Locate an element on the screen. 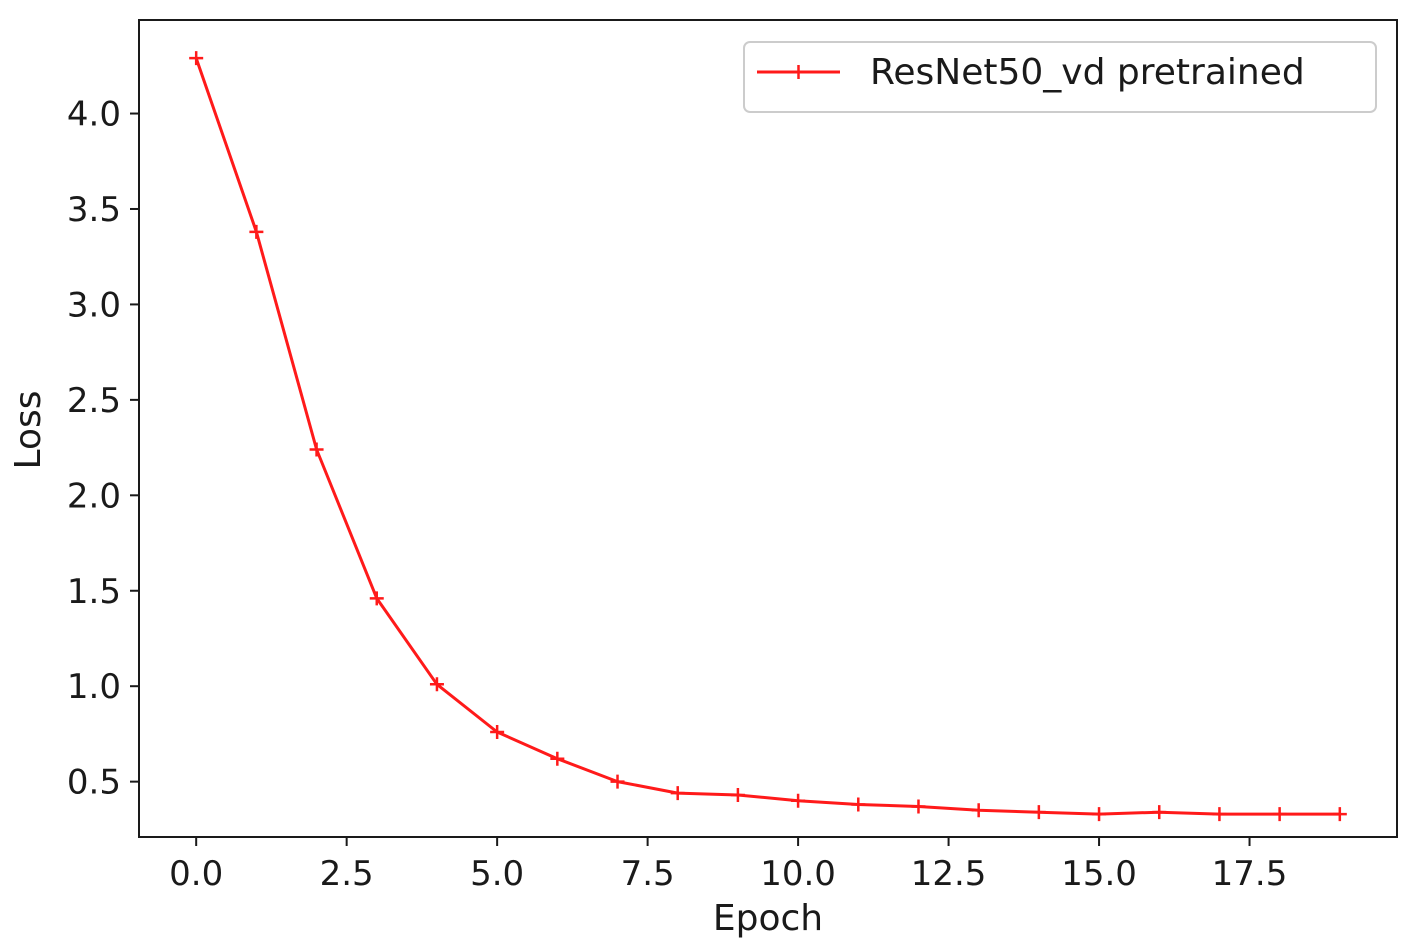 The image size is (1408, 948). y-tick-label: 1.0 is located at coordinates (94, 687).